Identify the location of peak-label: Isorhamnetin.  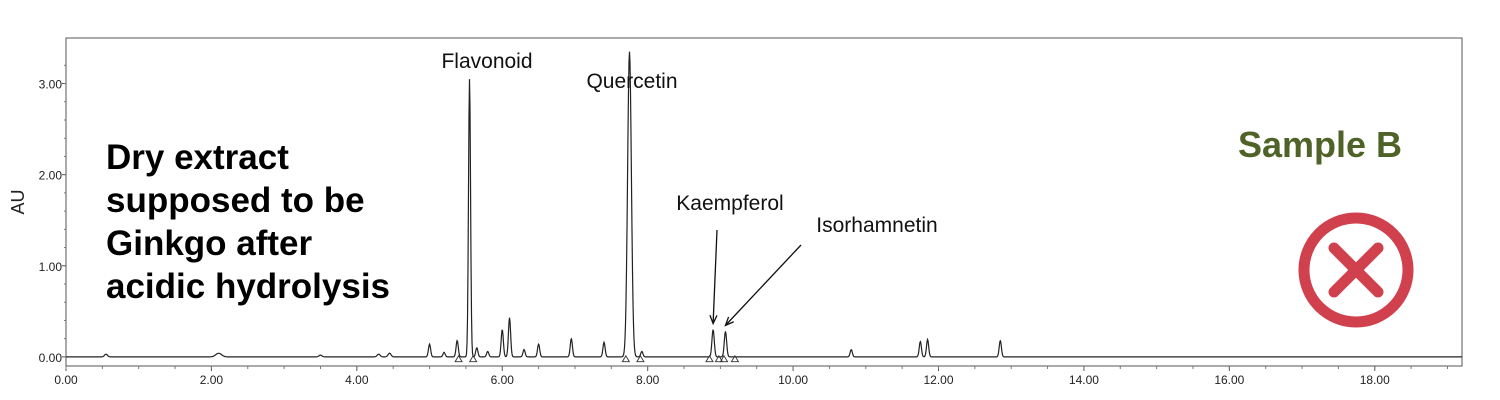
(876, 225).